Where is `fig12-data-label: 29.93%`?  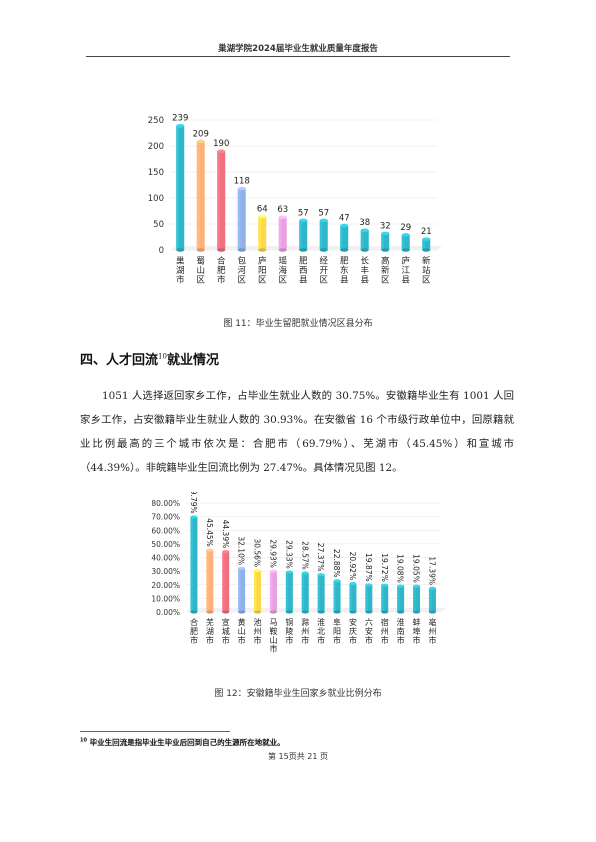 fig12-data-label: 29.93% is located at coordinates (272, 553).